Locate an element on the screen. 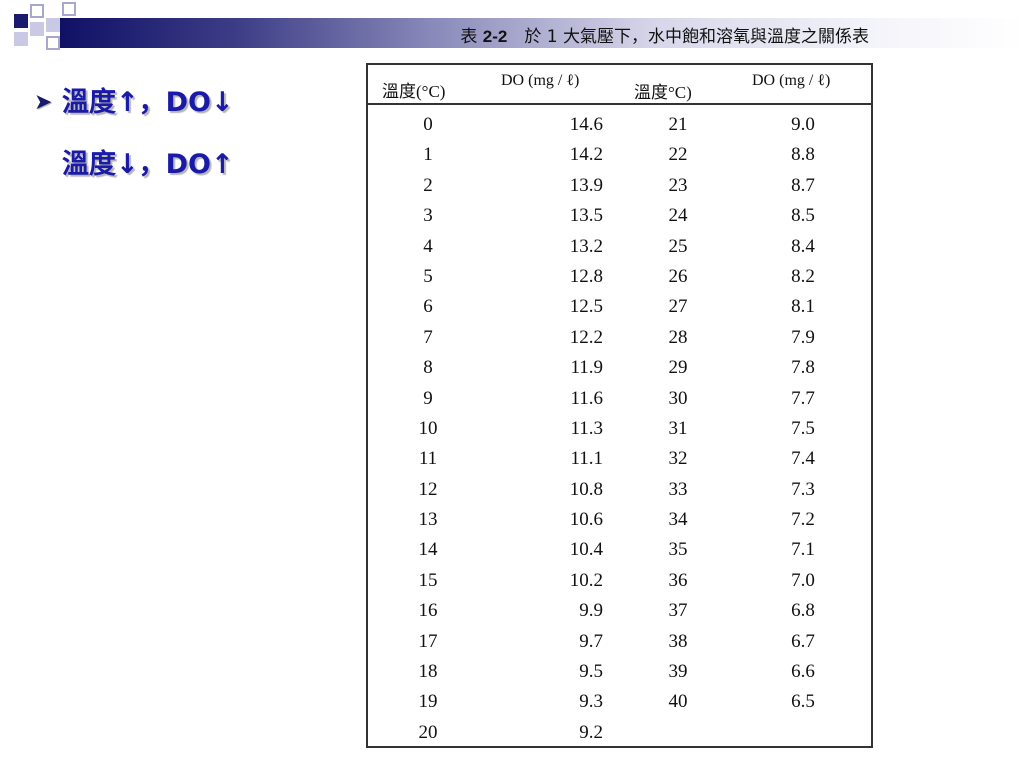 This screenshot has height=768, width=1024. table-row: 16 9.9 37 6.8 is located at coordinates (619, 611).